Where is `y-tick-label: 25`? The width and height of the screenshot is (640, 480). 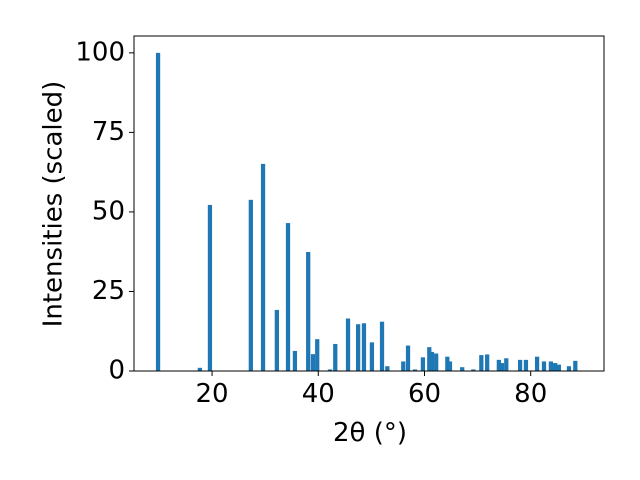 y-tick-label: 25 is located at coordinates (108, 291).